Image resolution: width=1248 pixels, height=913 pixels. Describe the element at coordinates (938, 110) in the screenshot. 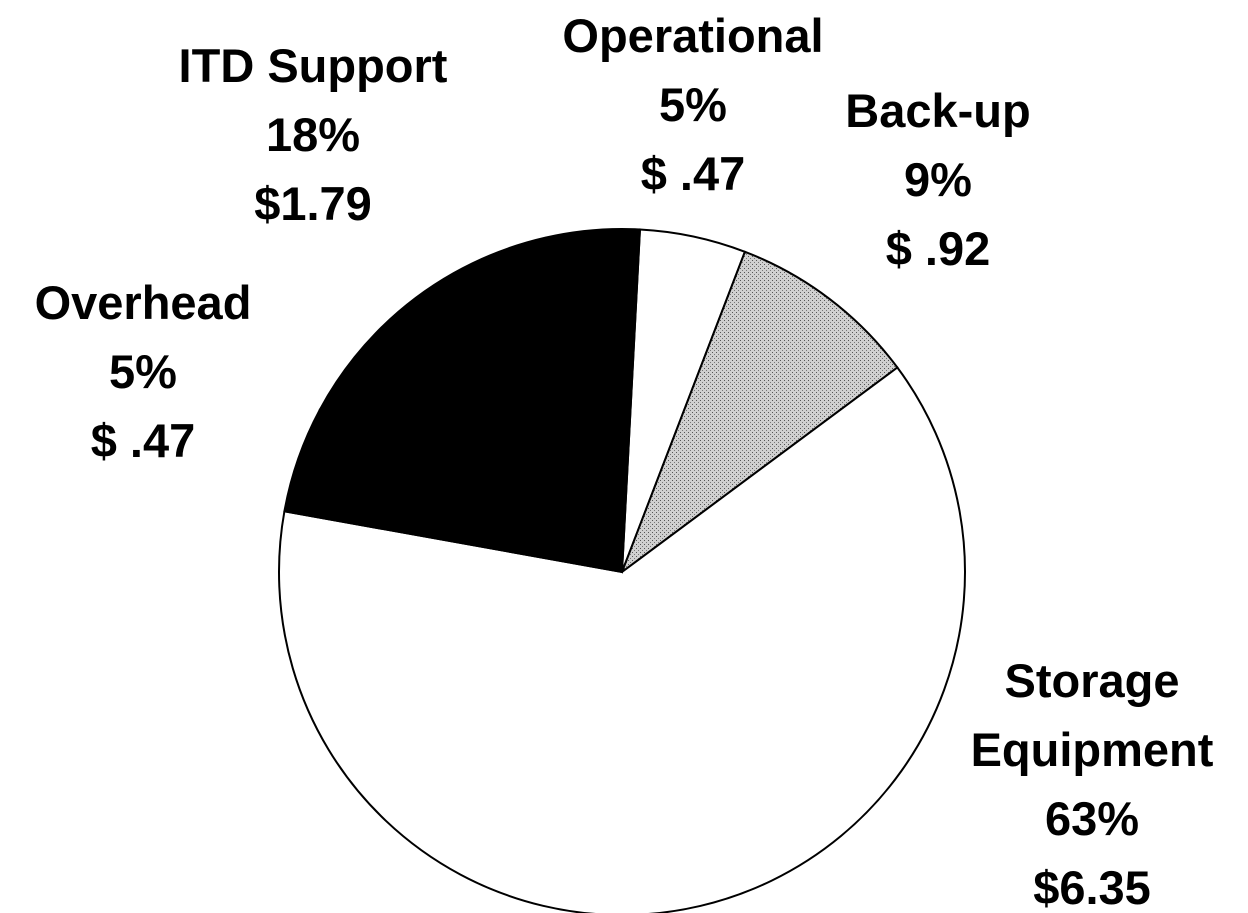

I see `category-label: Back-up` at that location.